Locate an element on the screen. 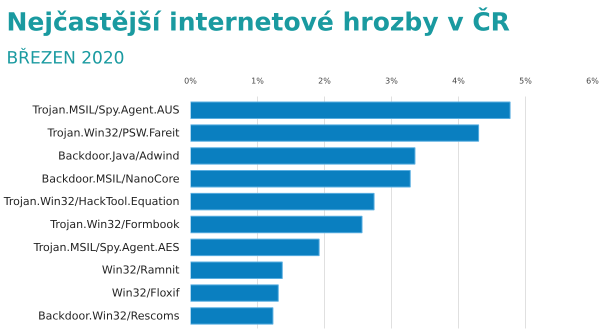 The image size is (600, 334). y-tick-label: Backdoor.Java/Adwind is located at coordinates (119, 155).